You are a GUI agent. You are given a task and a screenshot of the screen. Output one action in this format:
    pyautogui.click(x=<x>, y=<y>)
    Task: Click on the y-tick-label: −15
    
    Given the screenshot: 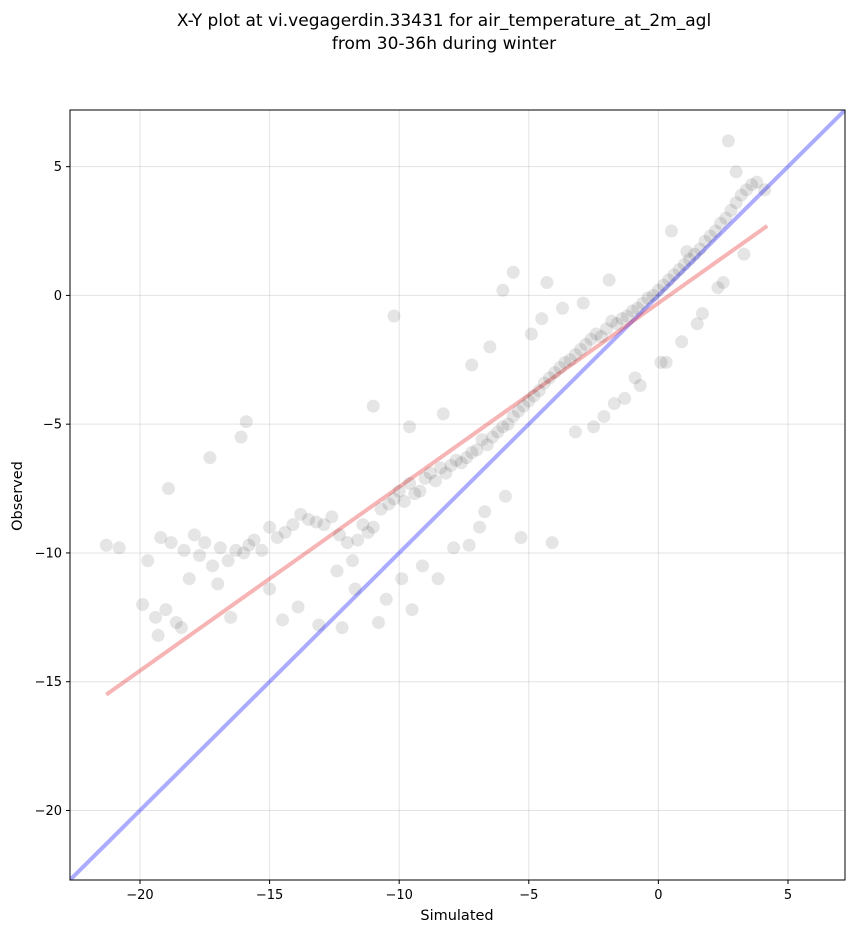 What is the action you would take?
    pyautogui.click(x=48, y=682)
    